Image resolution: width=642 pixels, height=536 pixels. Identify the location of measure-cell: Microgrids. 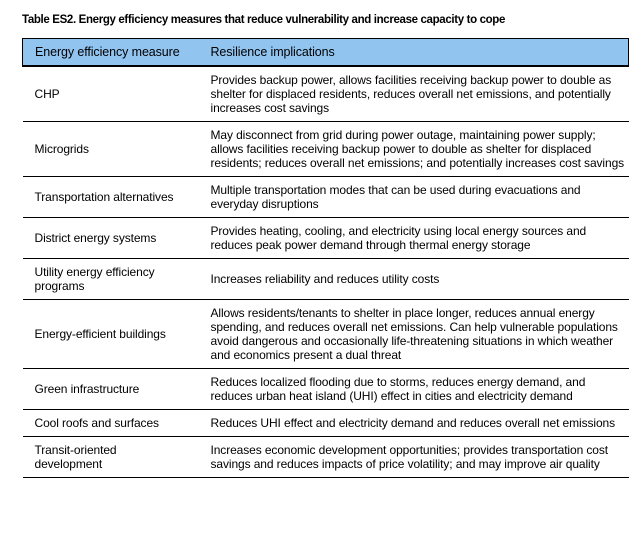
(61, 149).